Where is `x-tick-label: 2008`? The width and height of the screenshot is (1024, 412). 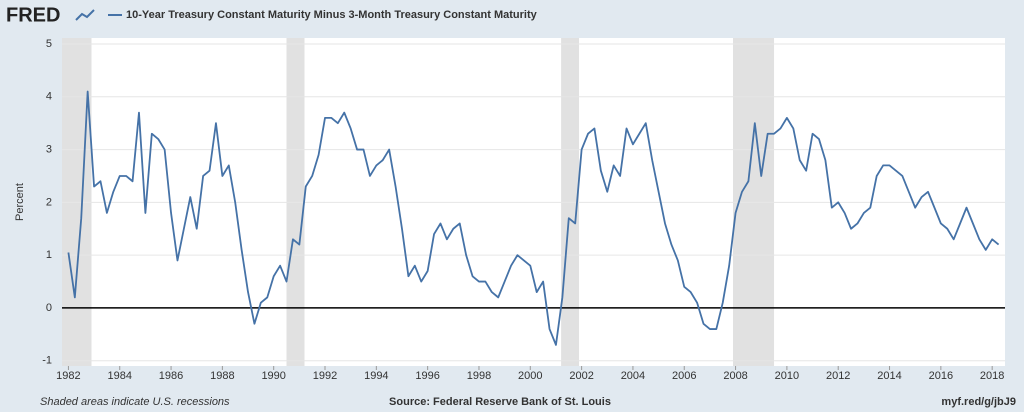
x-tick-label: 2008 is located at coordinates (735, 376).